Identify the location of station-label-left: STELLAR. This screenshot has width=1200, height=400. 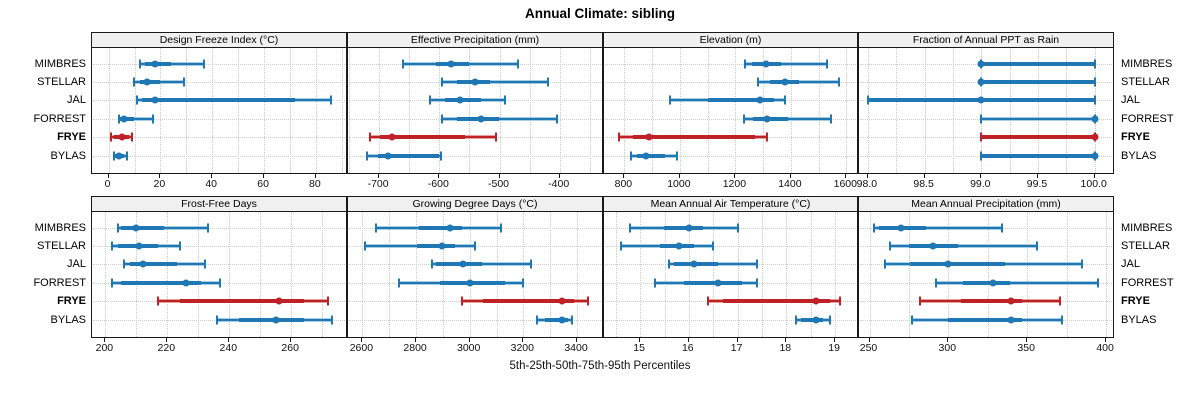
(61, 81).